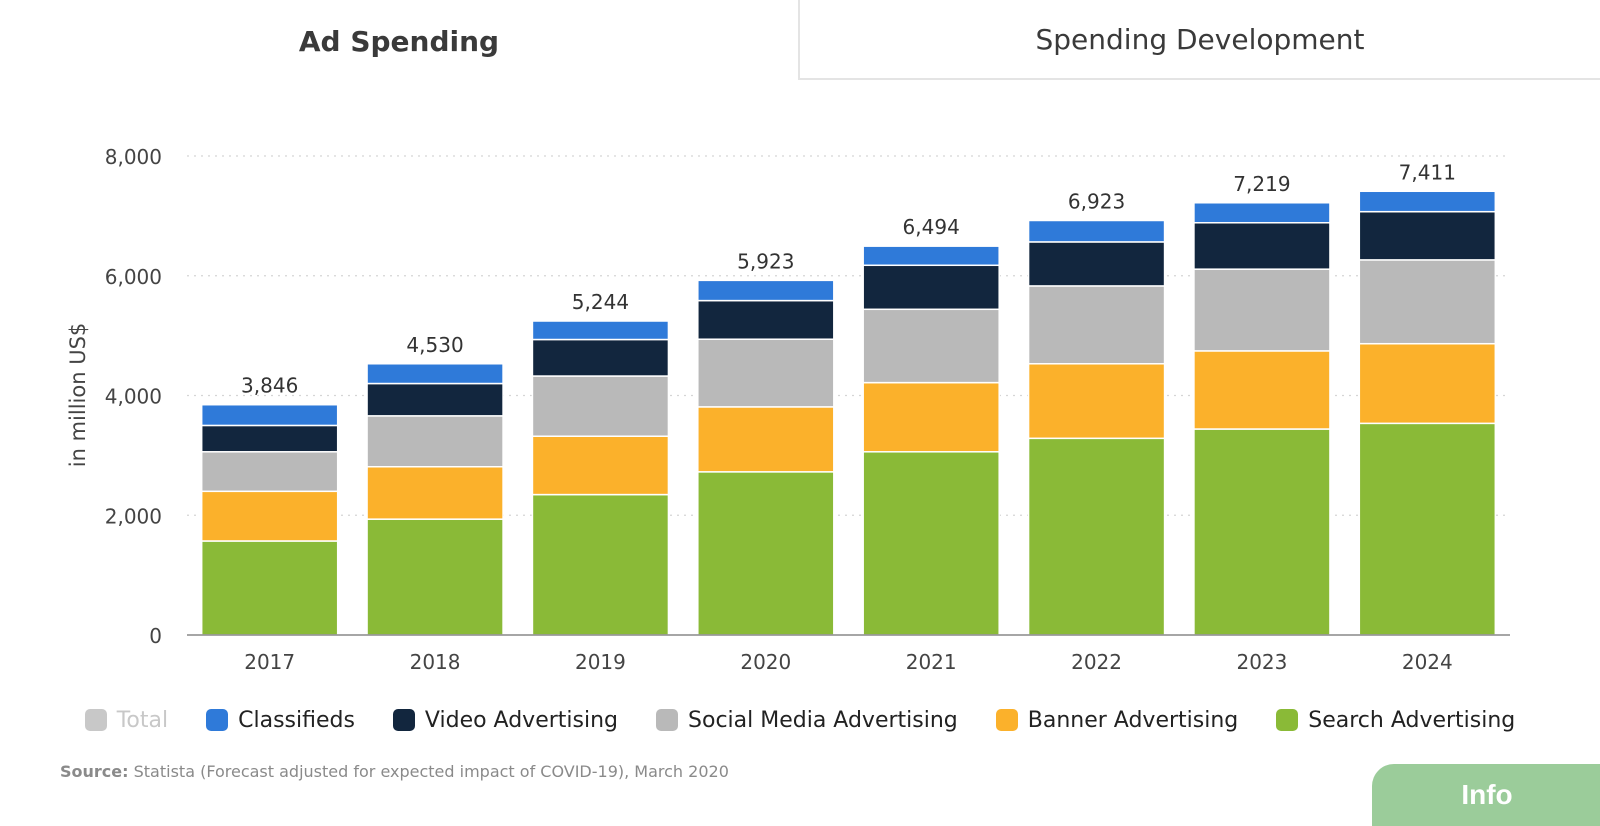 The image size is (1600, 826). I want to click on x-tick-label: 2017, so click(269, 662).